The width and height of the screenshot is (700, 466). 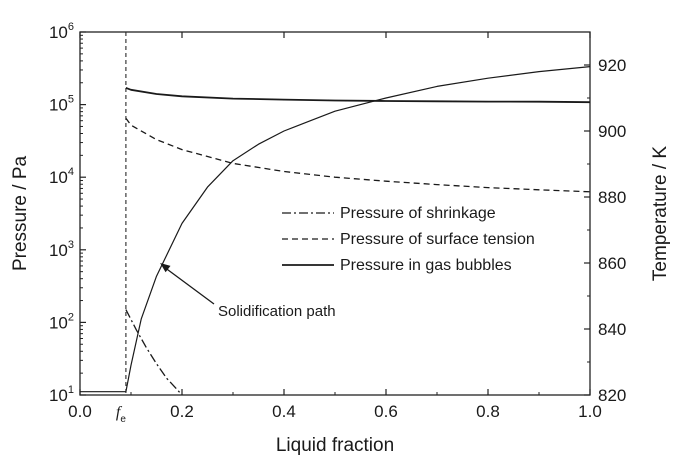 What do you see at coordinates (277, 311) in the screenshot?
I see `annotation-label: Solidification path` at bounding box center [277, 311].